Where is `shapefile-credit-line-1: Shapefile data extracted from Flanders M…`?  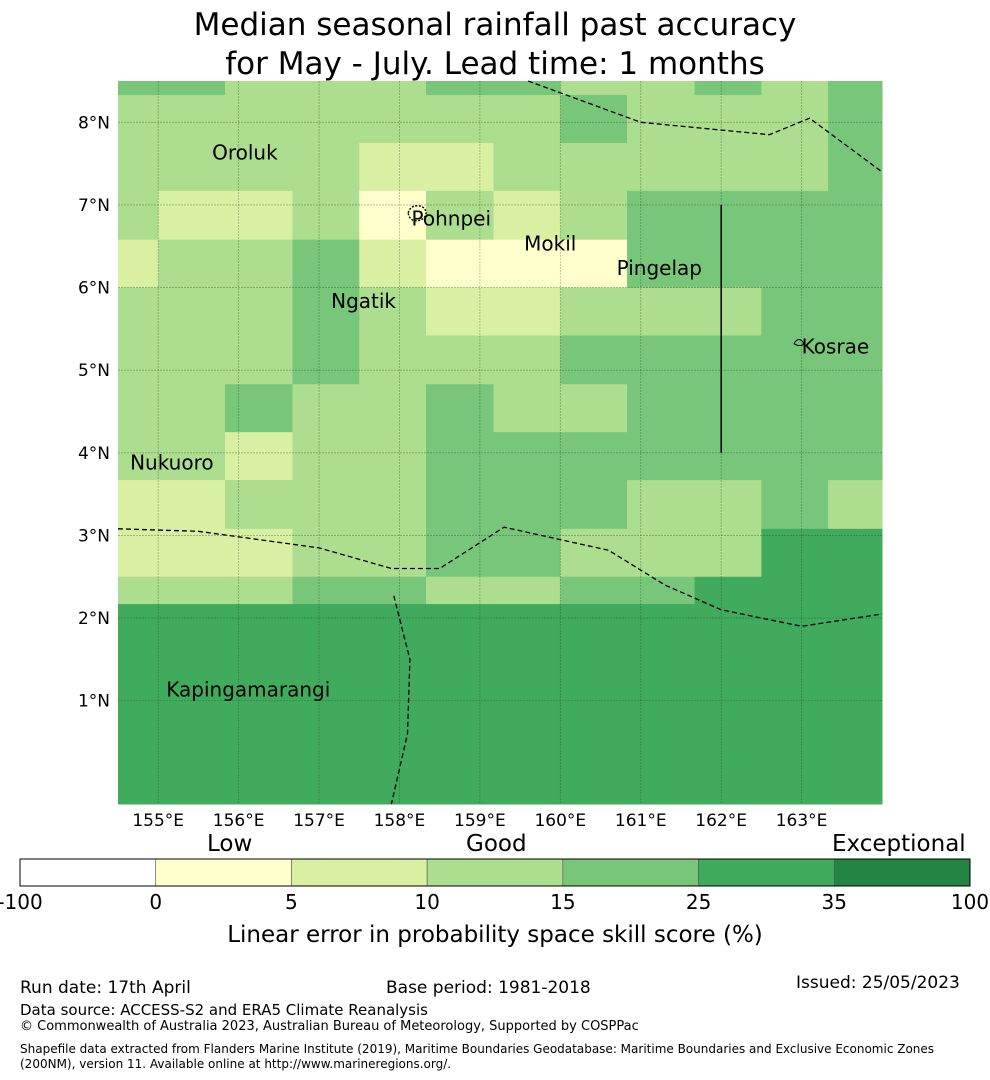 shapefile-credit-line-1: Shapefile data extracted from Flanders M… is located at coordinates (477, 1049).